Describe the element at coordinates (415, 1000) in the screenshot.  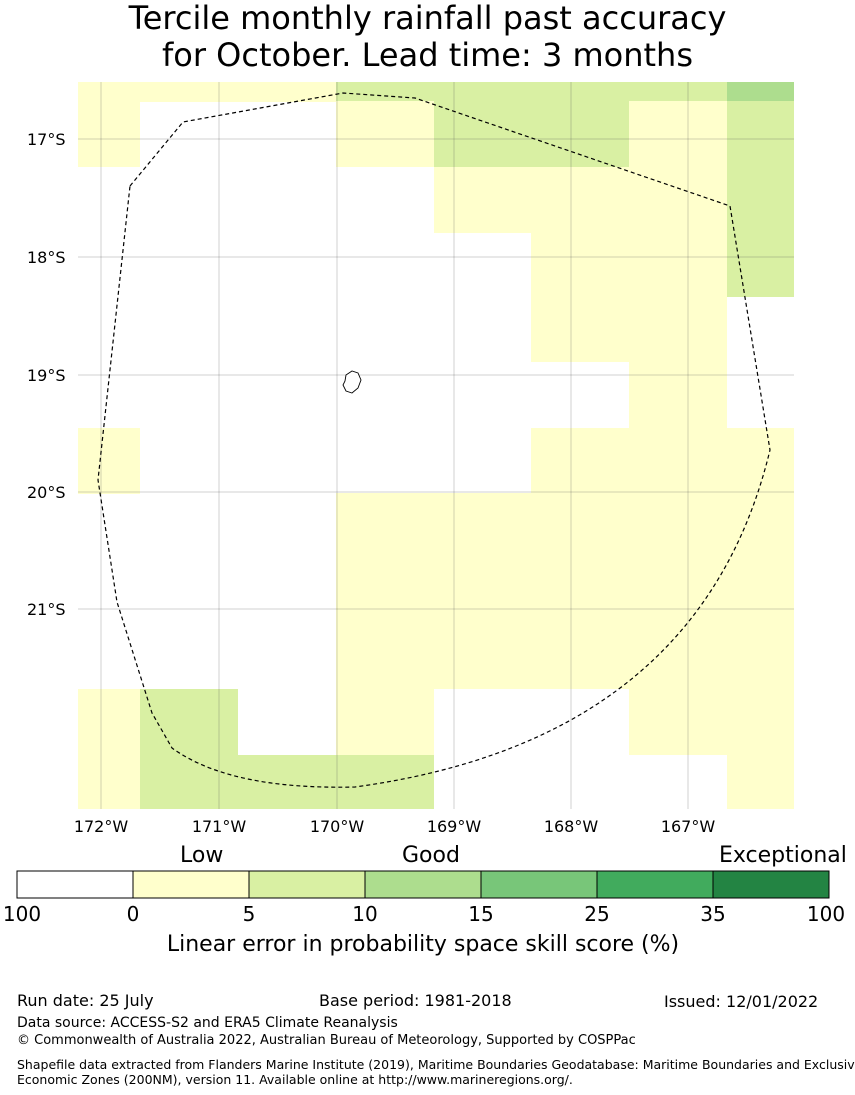
I see `base-period: Base period: 1981-2018` at that location.